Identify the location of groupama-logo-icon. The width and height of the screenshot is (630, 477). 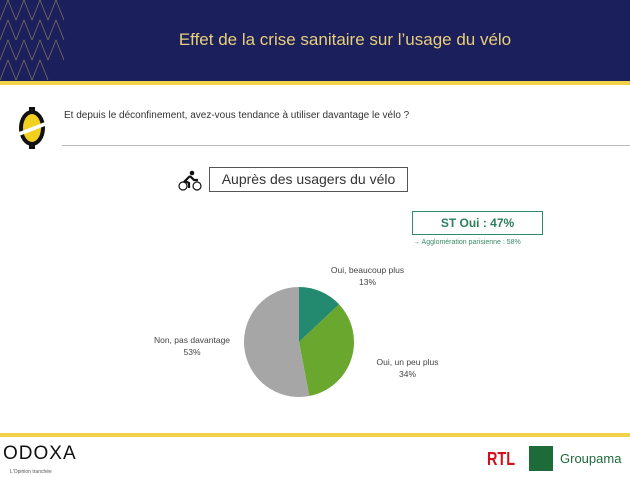
(541, 458).